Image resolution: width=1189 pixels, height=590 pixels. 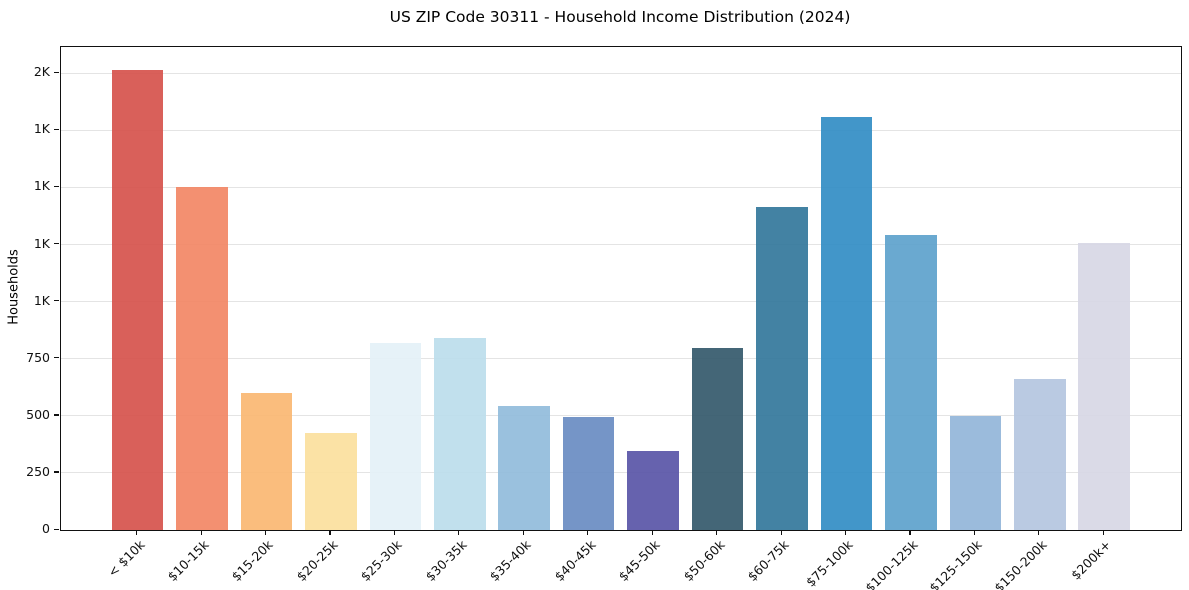 What do you see at coordinates (46, 528) in the screenshot?
I see `y-tick-label: 0` at bounding box center [46, 528].